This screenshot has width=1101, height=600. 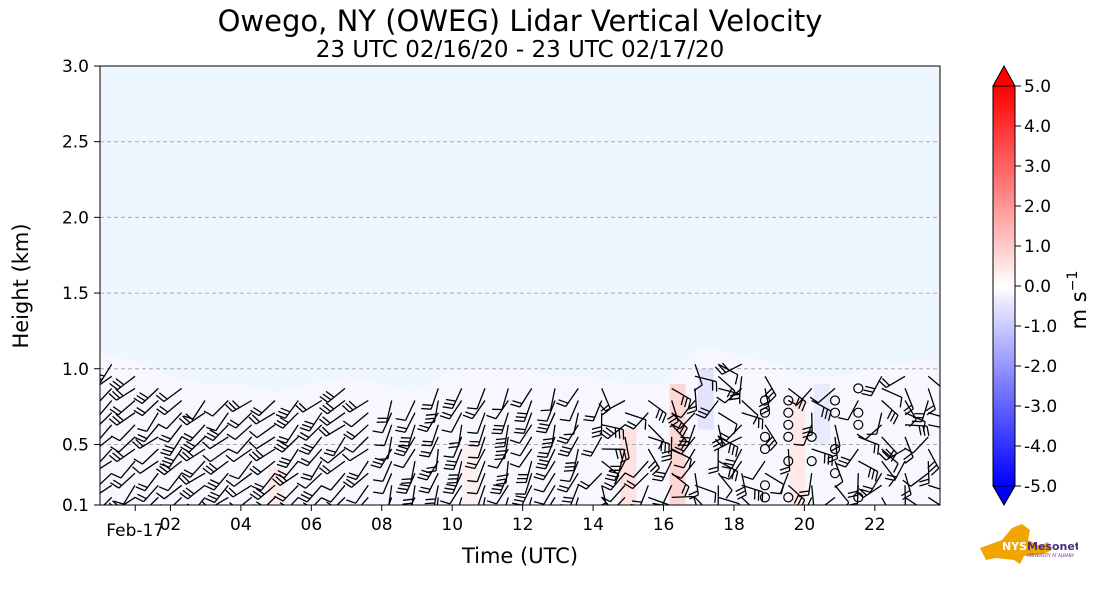 What do you see at coordinates (1024, 285) in the screenshot?
I see `colorbar: 5.0 4.0 3.0 2.0 1.0 0.0 -1.0 -2.0 -3.0 -4.0 -5.0` at bounding box center [1024, 285].